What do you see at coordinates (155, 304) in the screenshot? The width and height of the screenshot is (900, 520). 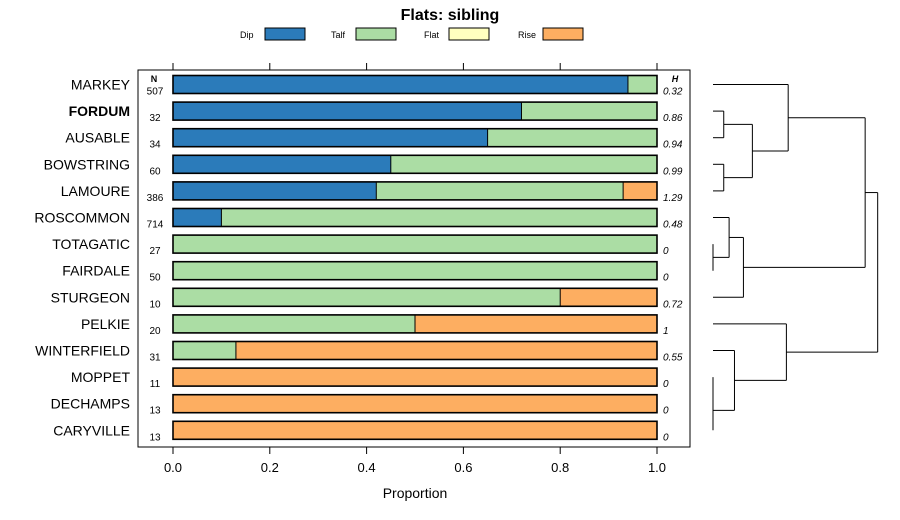 I see `n-value: 10` at bounding box center [155, 304].